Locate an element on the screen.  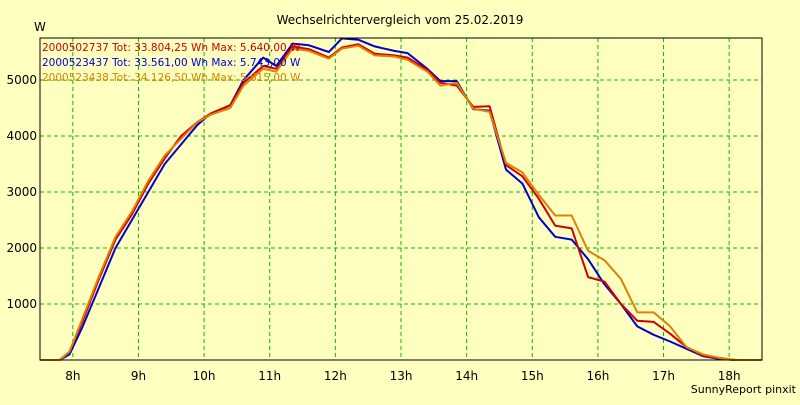
x-tick-label: 13h is located at coordinates (401, 376).